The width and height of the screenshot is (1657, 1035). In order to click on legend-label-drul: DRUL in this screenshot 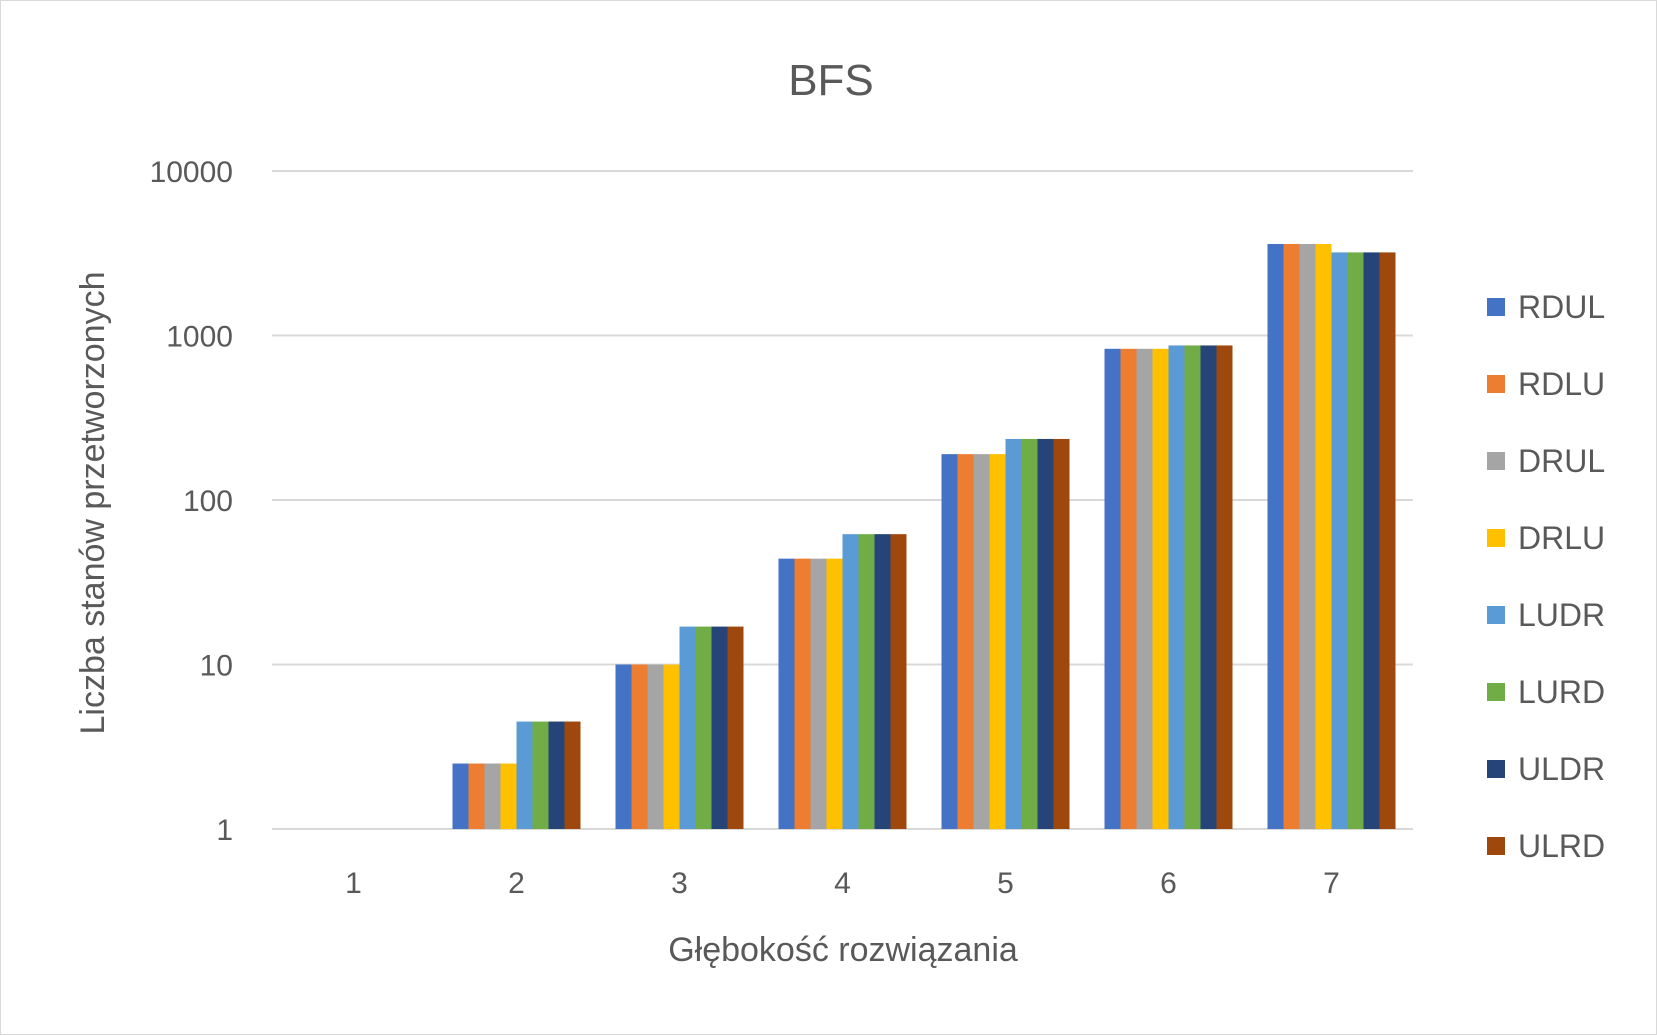, I will do `click(1561, 461)`.